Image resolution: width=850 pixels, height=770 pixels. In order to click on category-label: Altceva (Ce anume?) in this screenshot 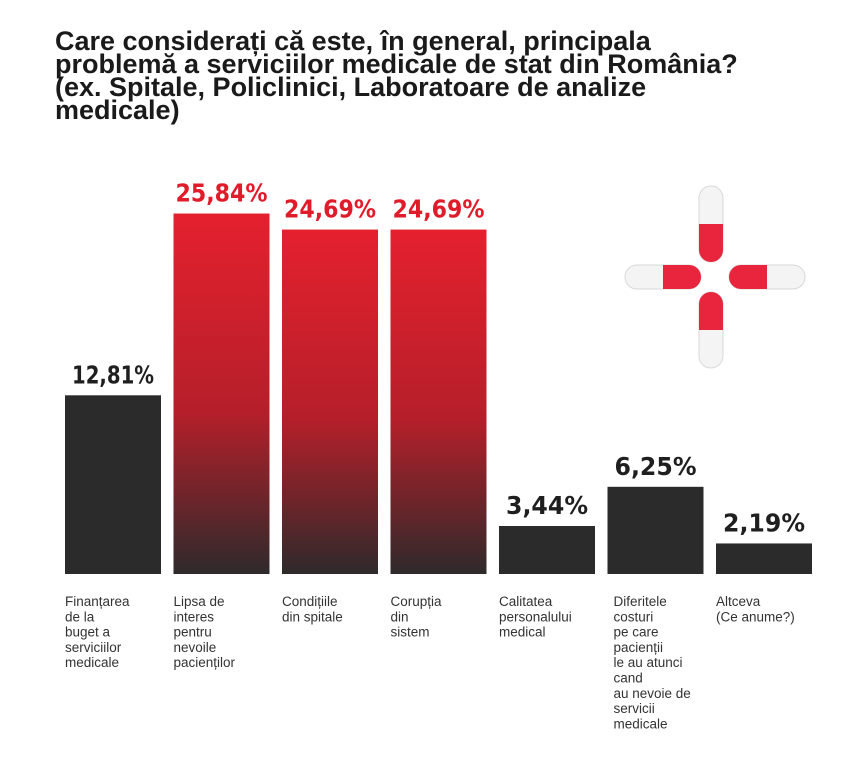, I will do `click(755, 609)`.